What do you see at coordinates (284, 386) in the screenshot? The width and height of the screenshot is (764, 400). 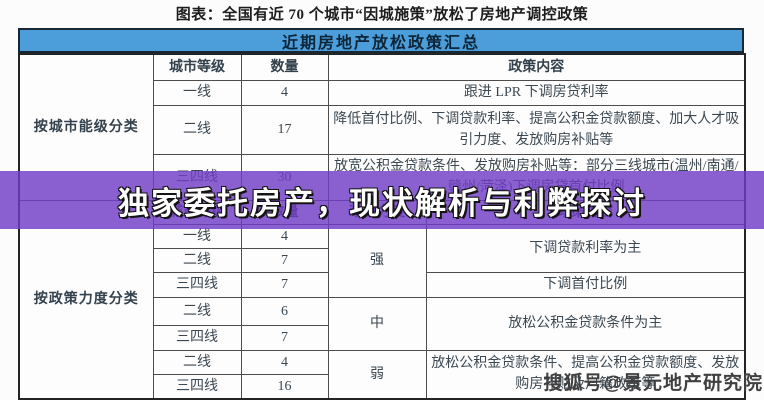 I see `cell-count: 16` at bounding box center [284, 386].